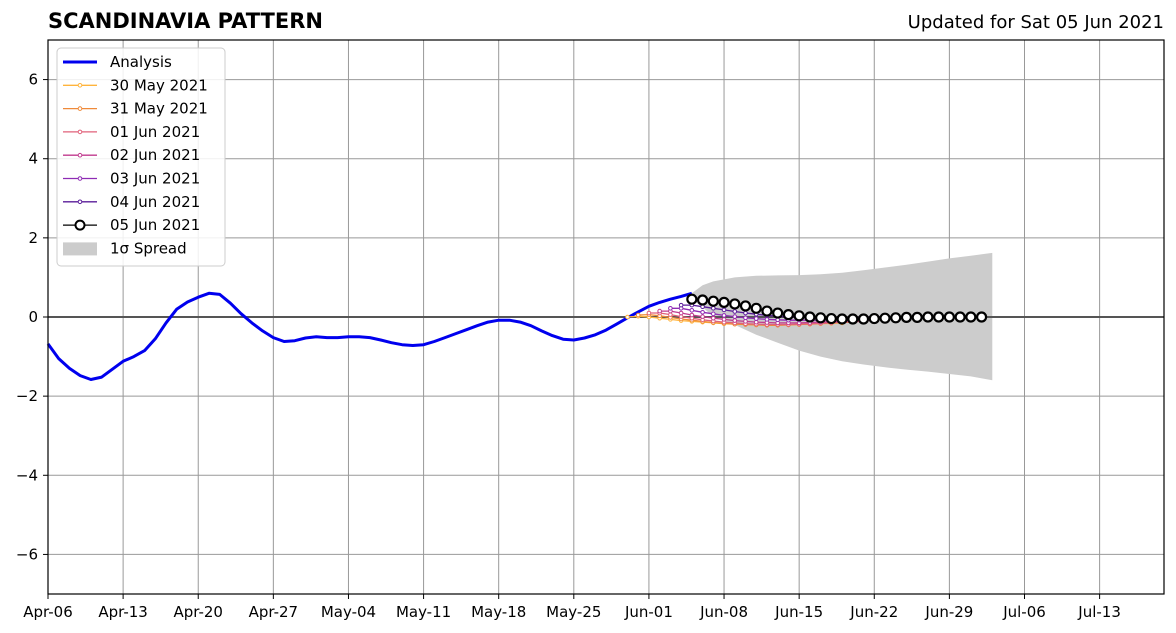 The height and width of the screenshot is (633, 1176). What do you see at coordinates (498, 612) in the screenshot?
I see `x-tick-label: May-18` at bounding box center [498, 612].